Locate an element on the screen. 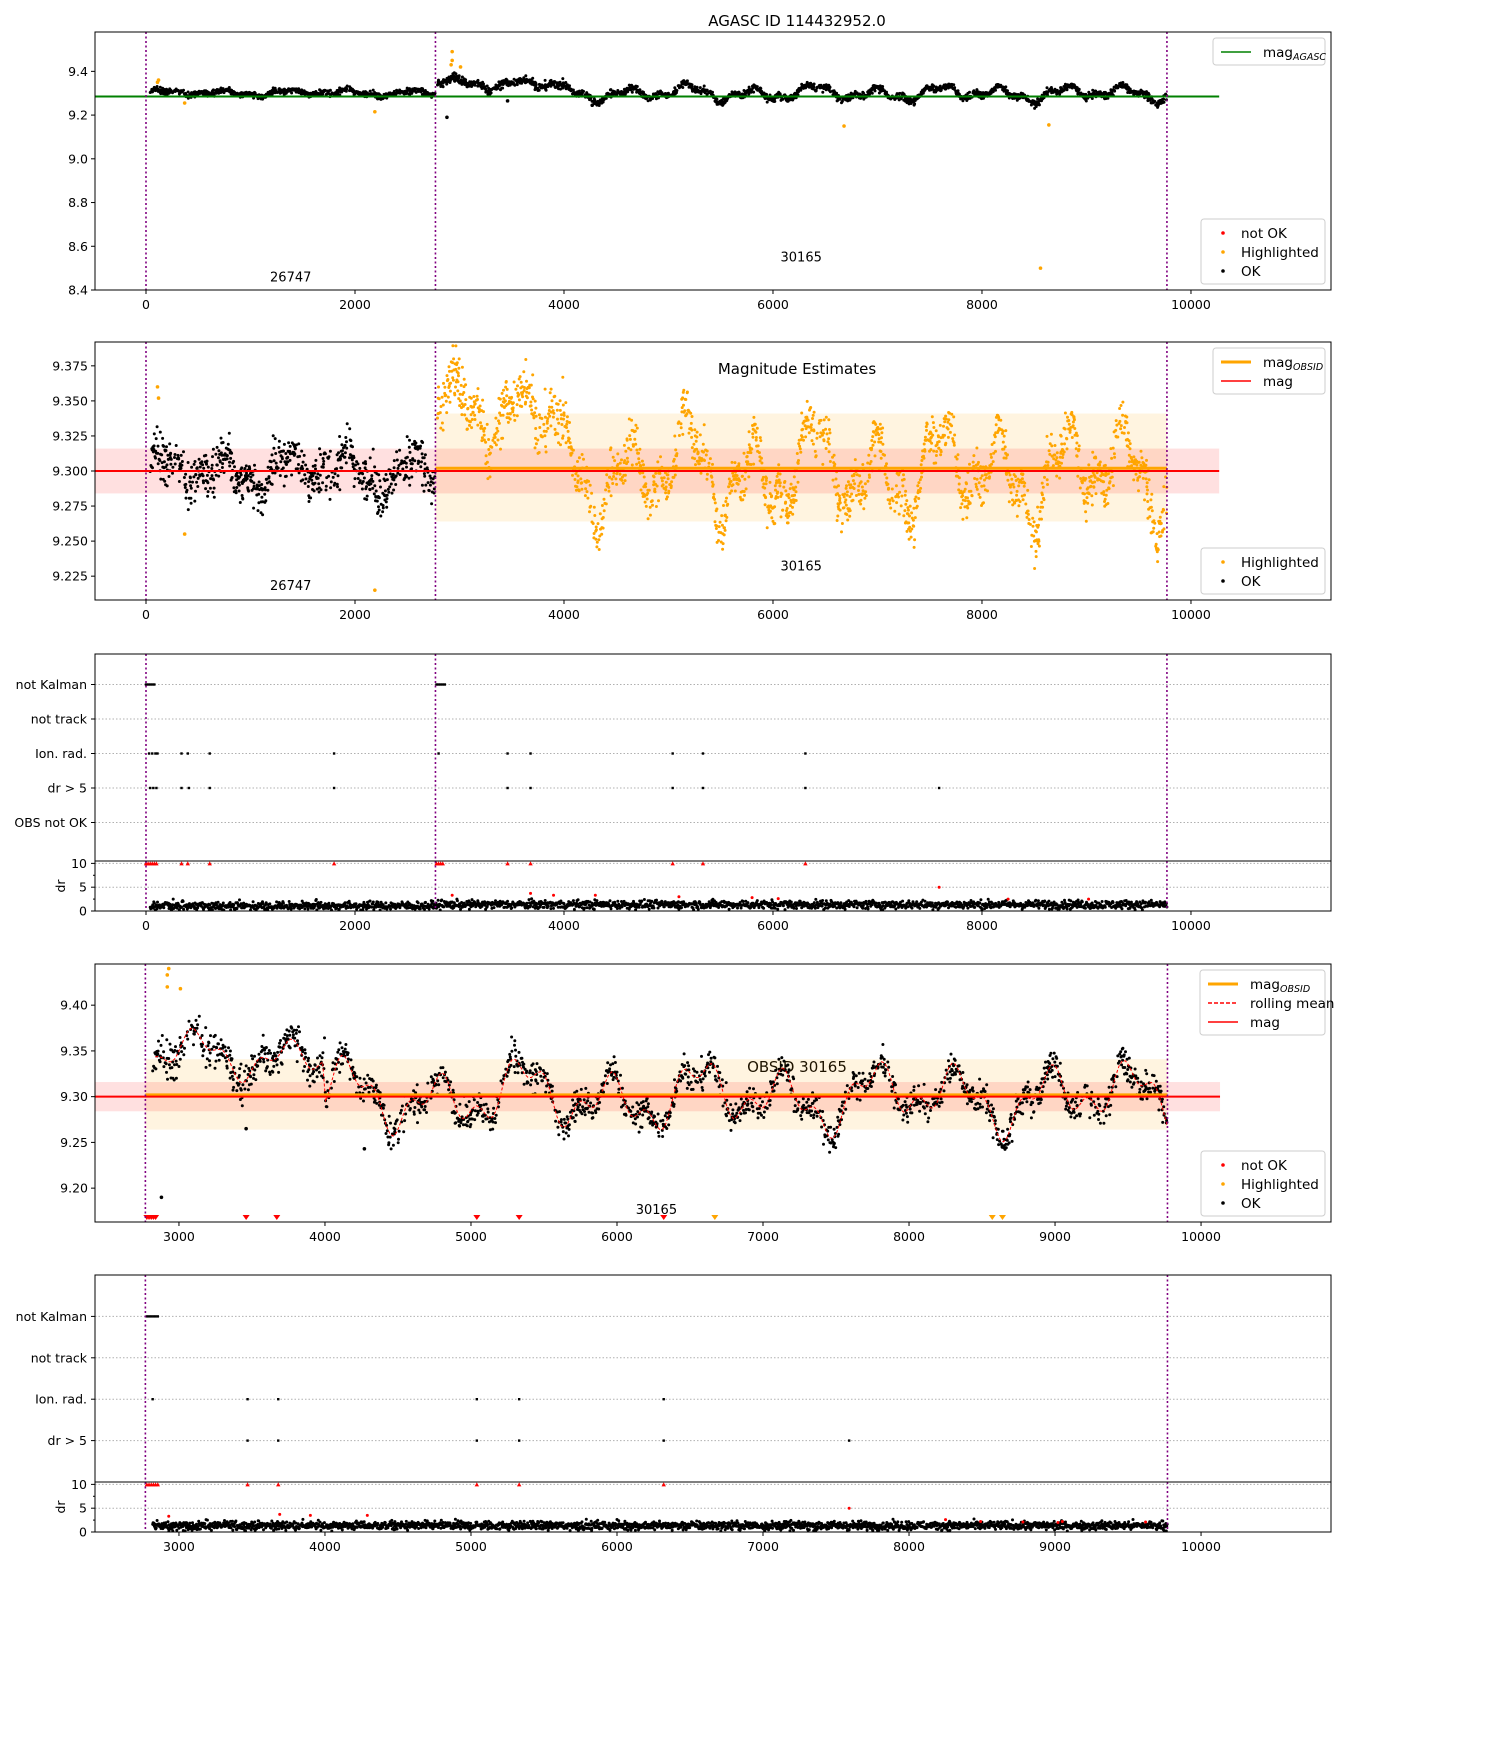 The image size is (1500, 1750). legend-point-swatch is located at coordinates (1223, 252).